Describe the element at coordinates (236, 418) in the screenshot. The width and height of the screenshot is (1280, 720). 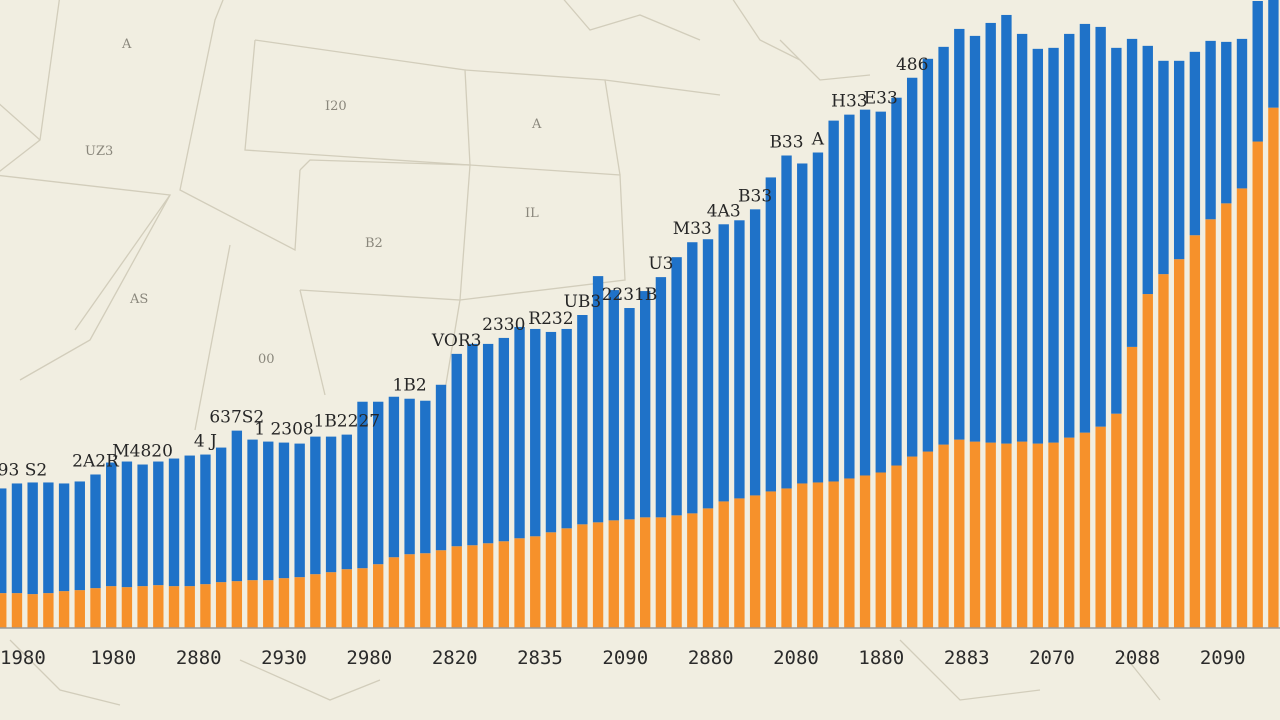
I see `data-label: 637S2` at that location.